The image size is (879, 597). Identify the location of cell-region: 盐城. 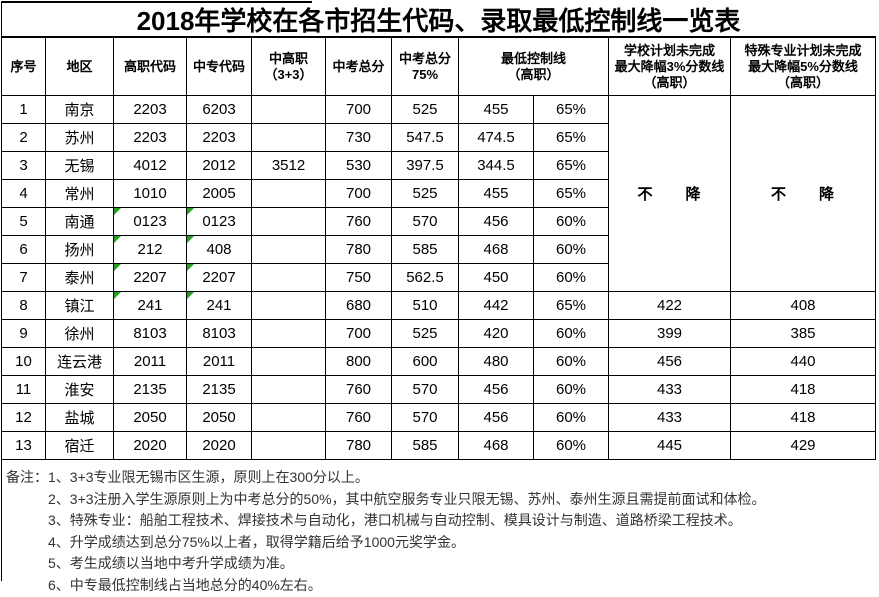
(79, 417).